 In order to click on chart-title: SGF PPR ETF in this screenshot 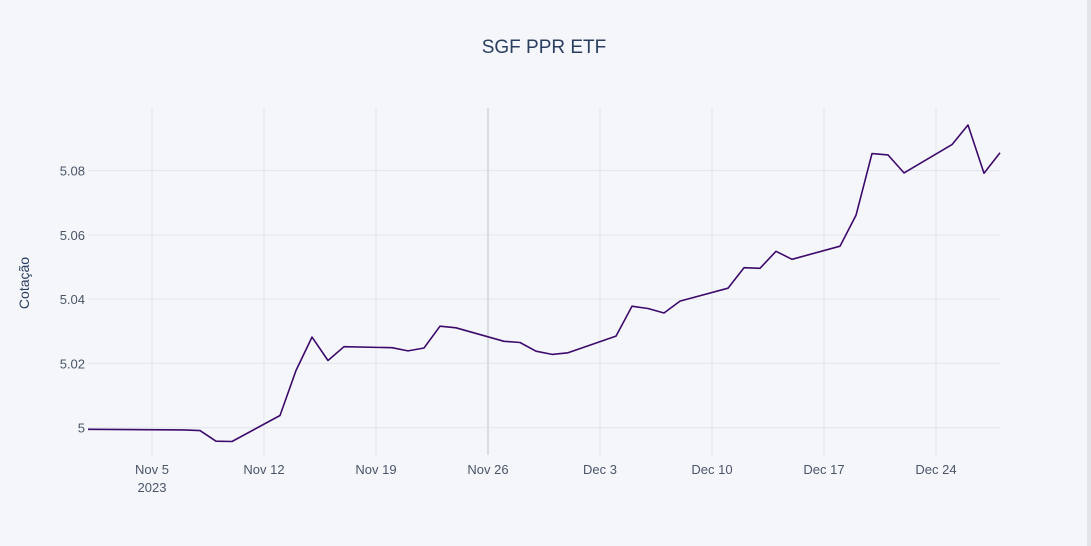, I will do `click(544, 47)`.